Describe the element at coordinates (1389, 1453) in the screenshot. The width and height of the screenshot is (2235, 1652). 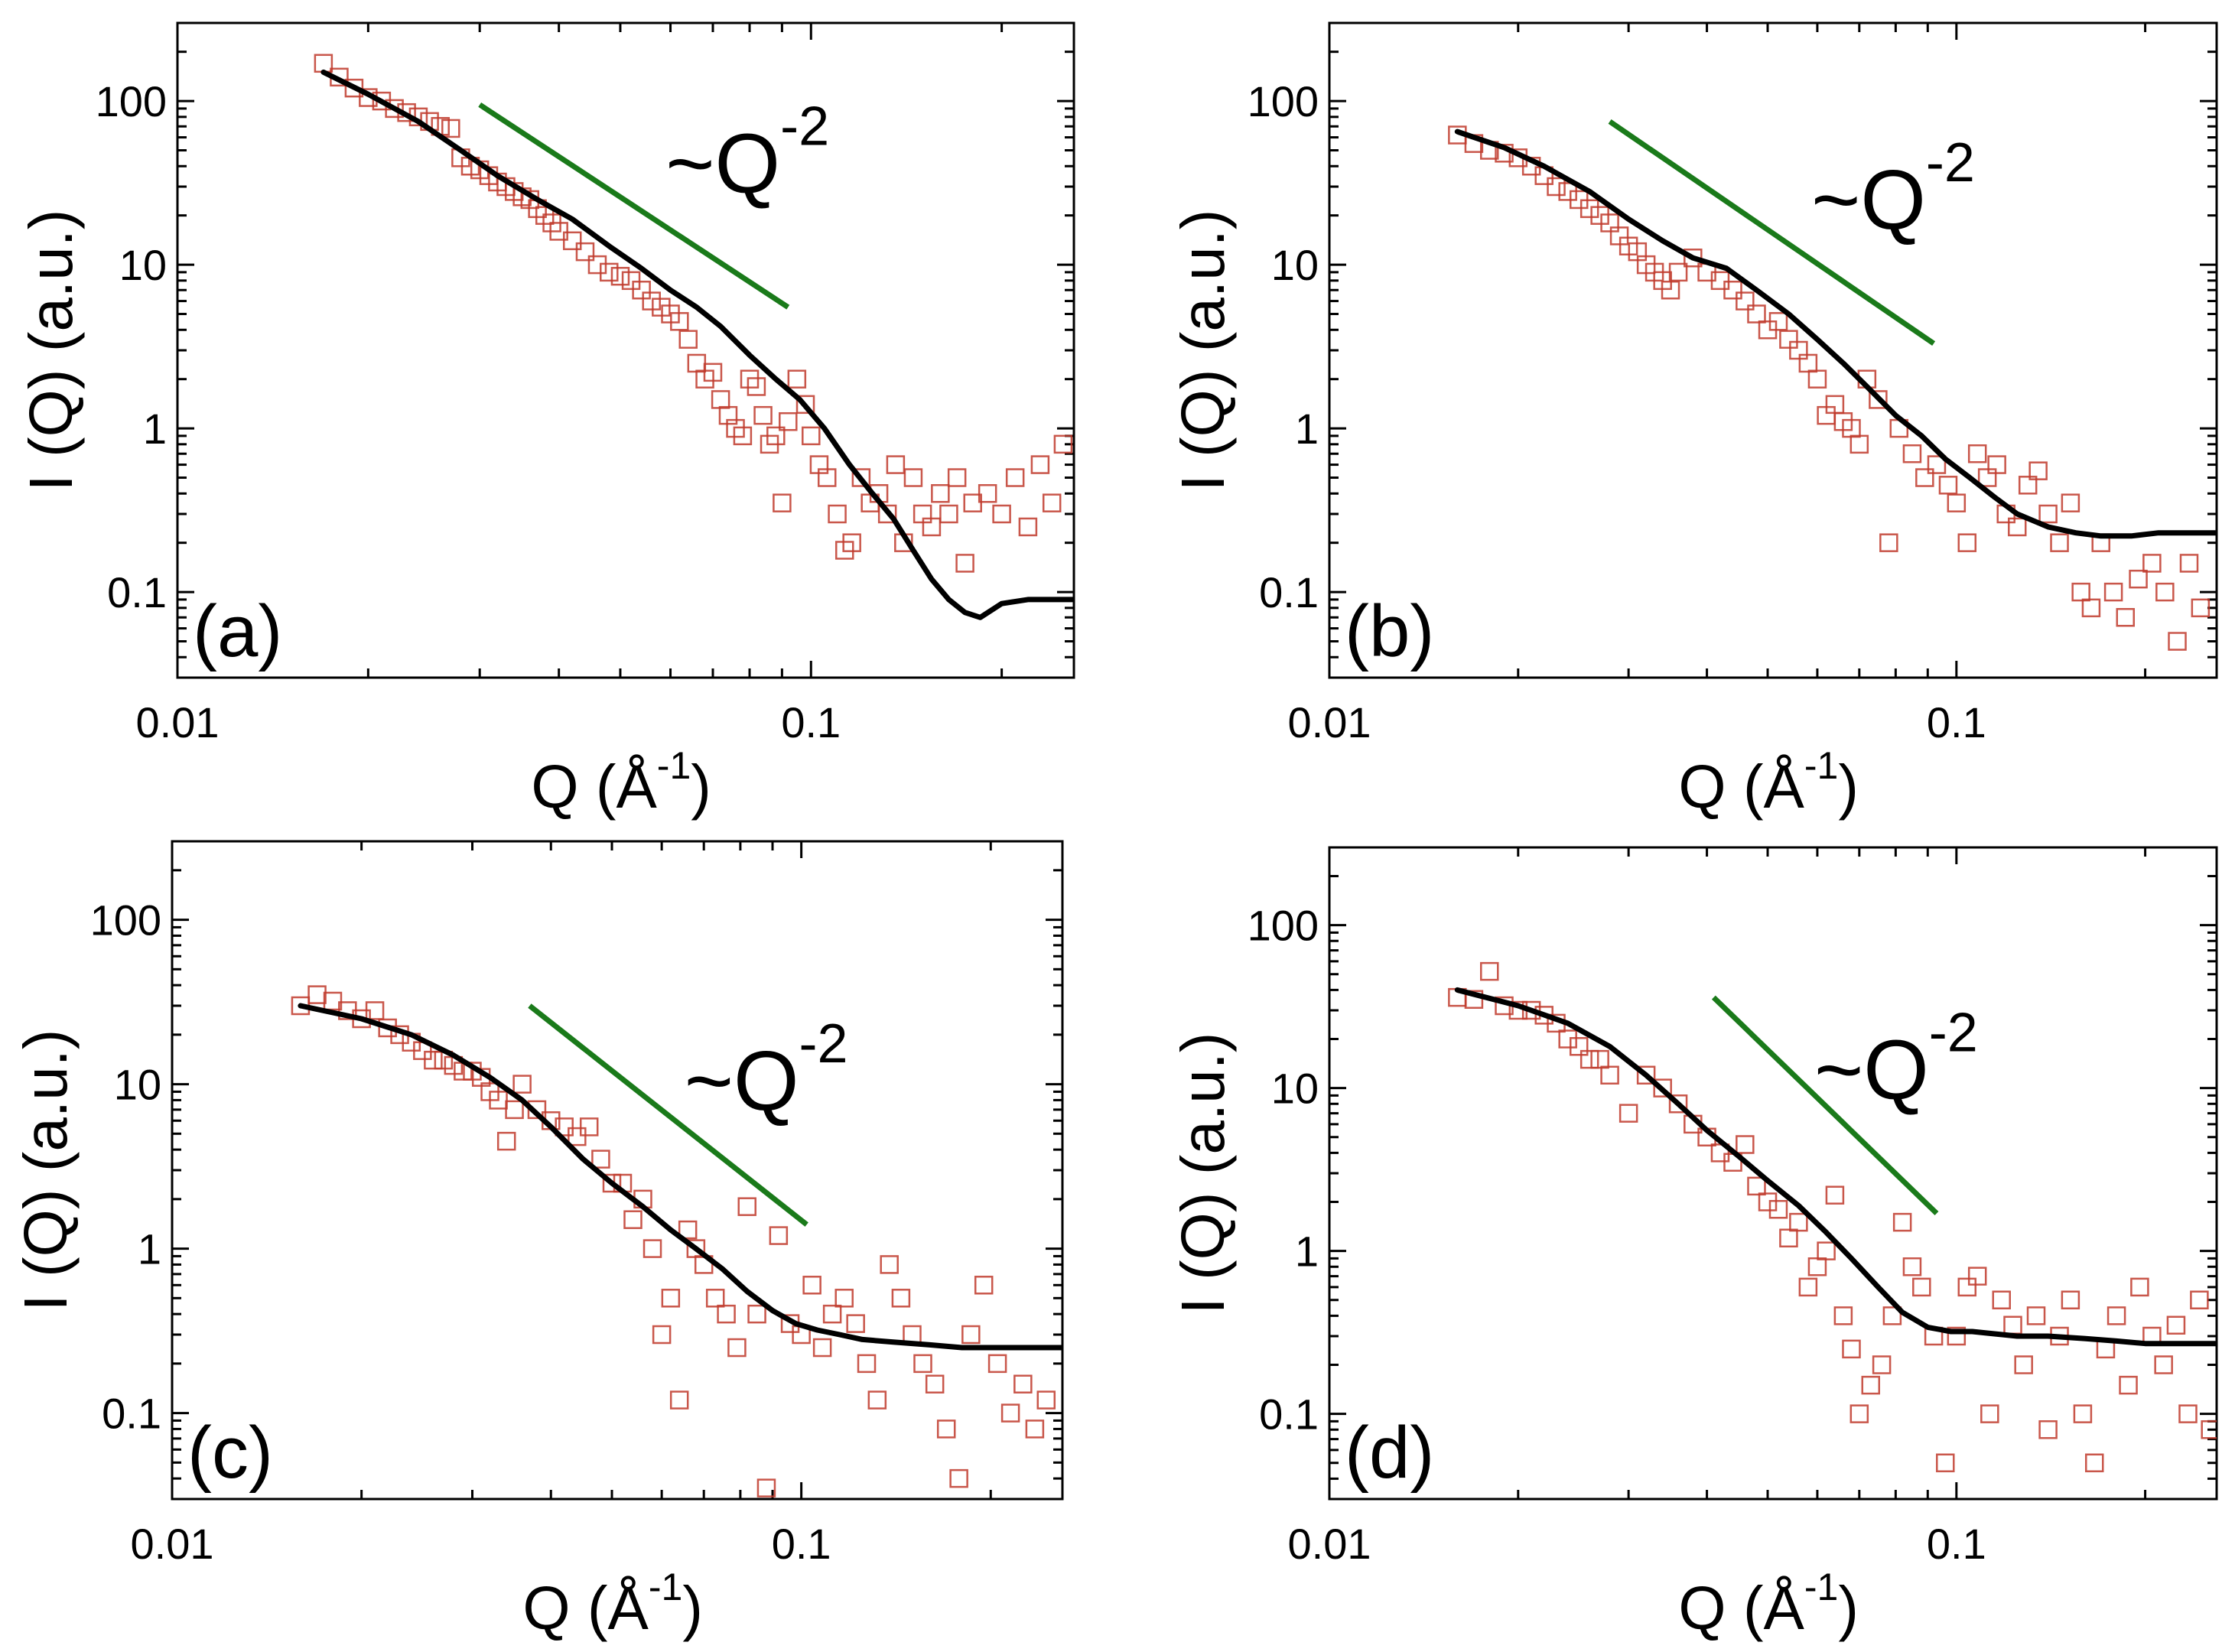
I see `panel-label: (d)` at that location.